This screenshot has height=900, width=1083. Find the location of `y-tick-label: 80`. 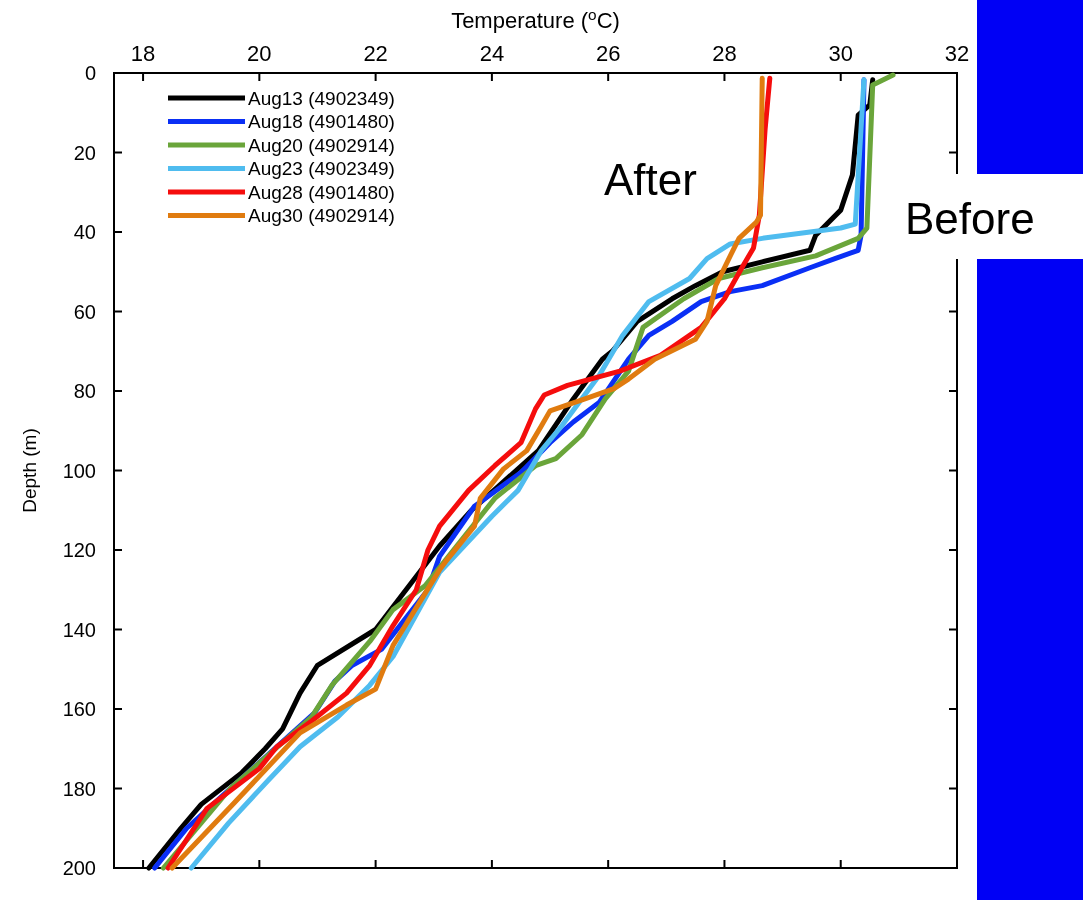

y-tick-label: 80 is located at coordinates (84, 391).